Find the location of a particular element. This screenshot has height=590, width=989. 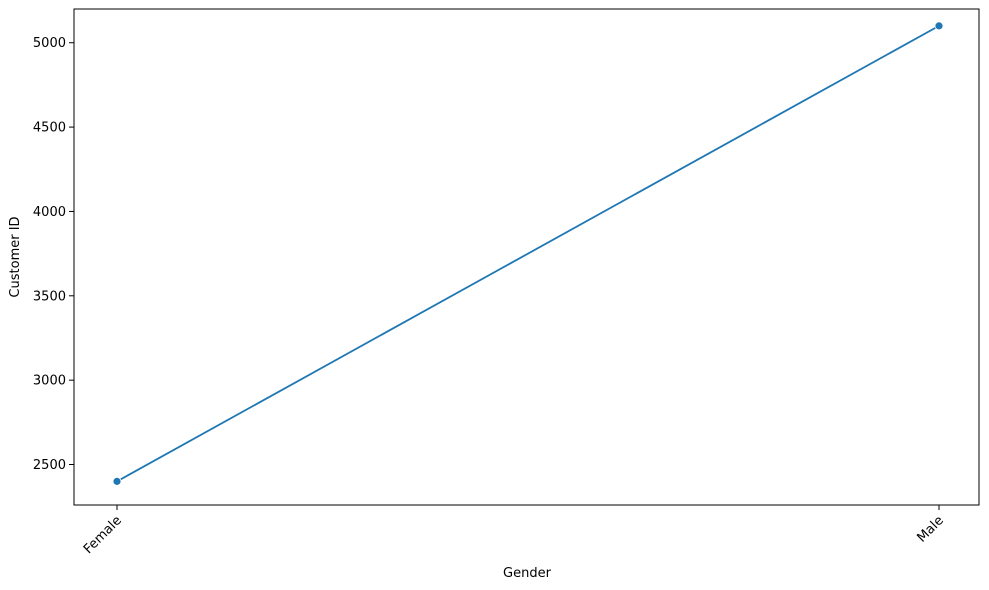

y-tick-label: 4500 is located at coordinates (49, 128).